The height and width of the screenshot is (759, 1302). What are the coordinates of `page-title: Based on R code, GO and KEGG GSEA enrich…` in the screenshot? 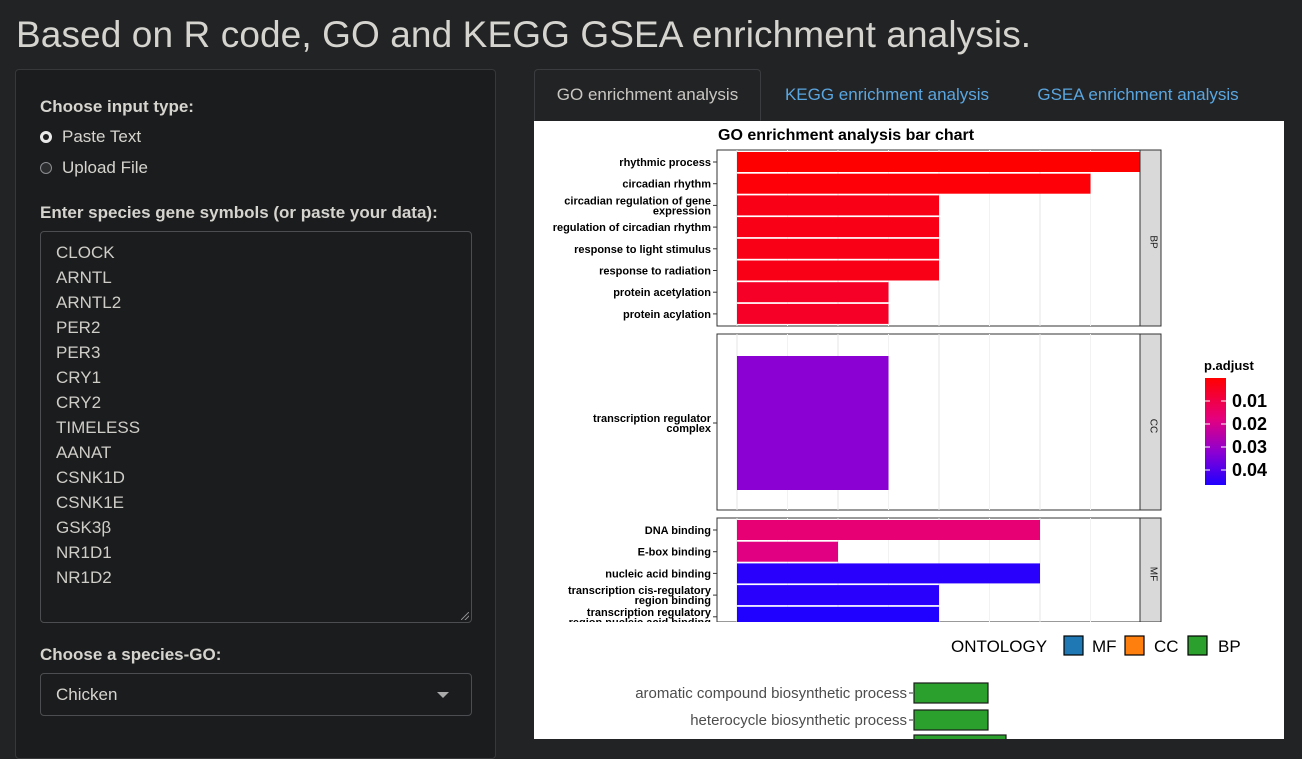 It's located at (524, 34).